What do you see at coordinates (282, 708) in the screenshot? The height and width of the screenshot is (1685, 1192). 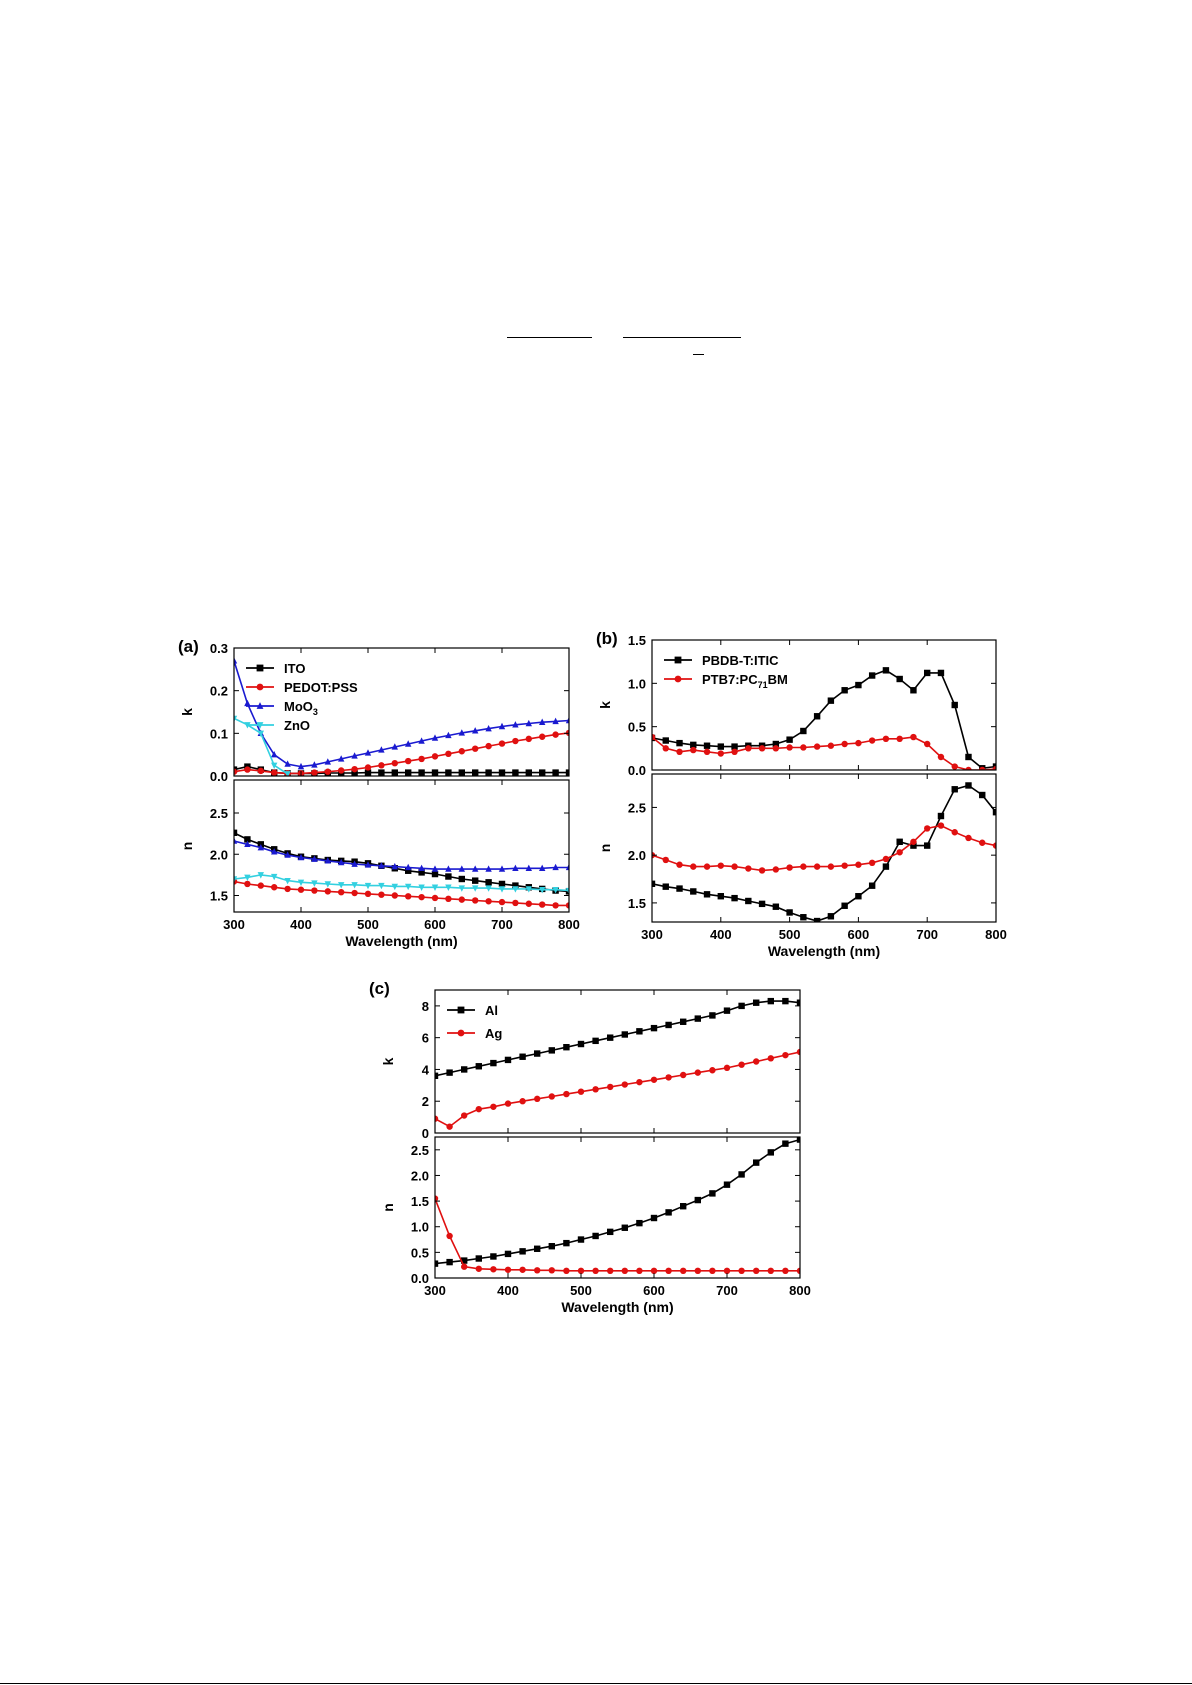 I see `legend-entry: MoO3` at bounding box center [282, 708].